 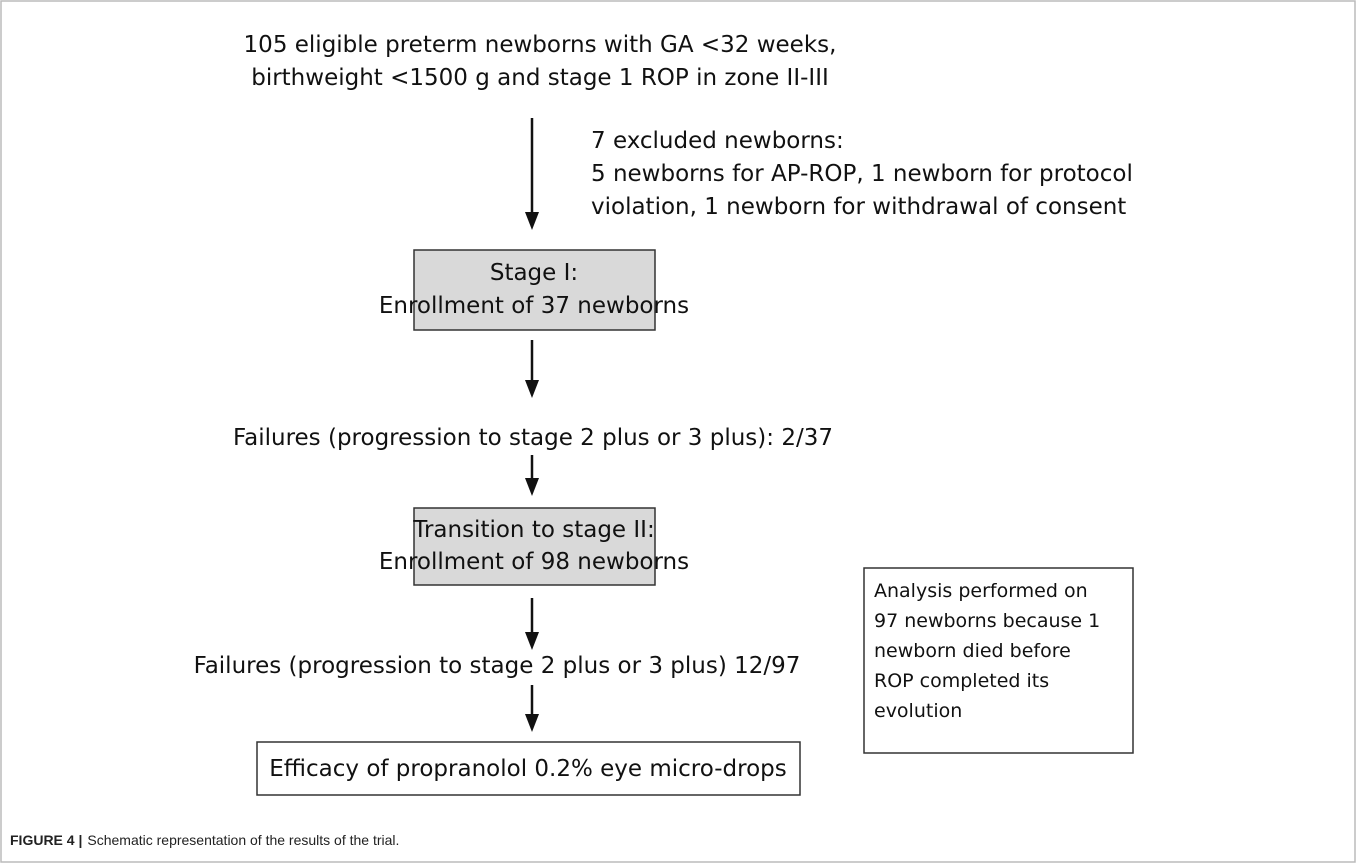 What do you see at coordinates (534, 562) in the screenshot?
I see `box-text: Enrollment of 98 newborns` at bounding box center [534, 562].